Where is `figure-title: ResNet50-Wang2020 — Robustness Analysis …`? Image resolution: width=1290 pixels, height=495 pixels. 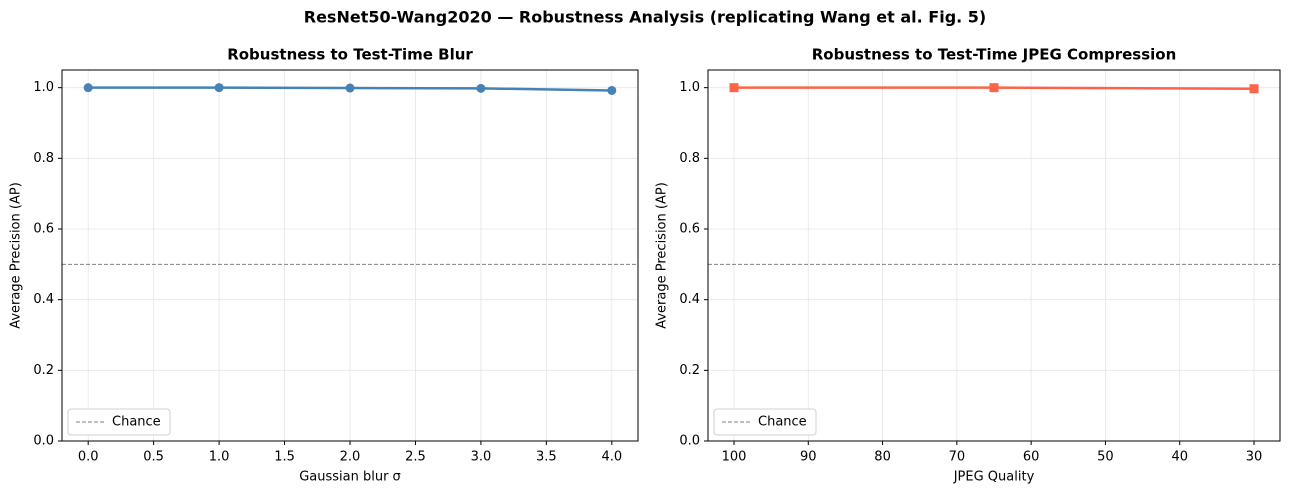
figure-title: ResNet50-Wang2020 — Robustness Analysis … is located at coordinates (645, 17).